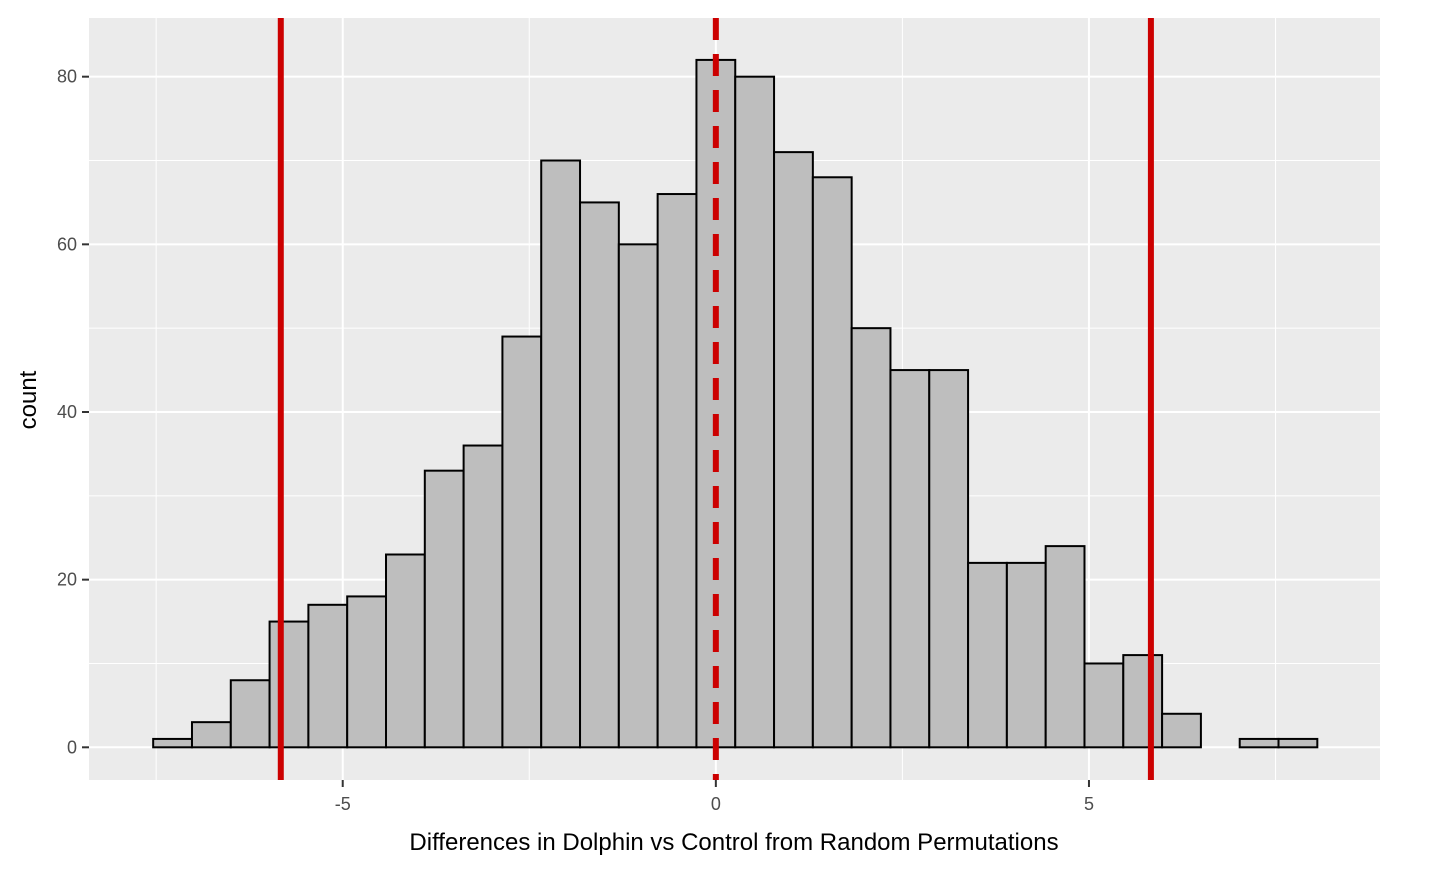 This screenshot has width=1432, height=874. What do you see at coordinates (343, 804) in the screenshot?
I see `x-tick-label: -5` at bounding box center [343, 804].